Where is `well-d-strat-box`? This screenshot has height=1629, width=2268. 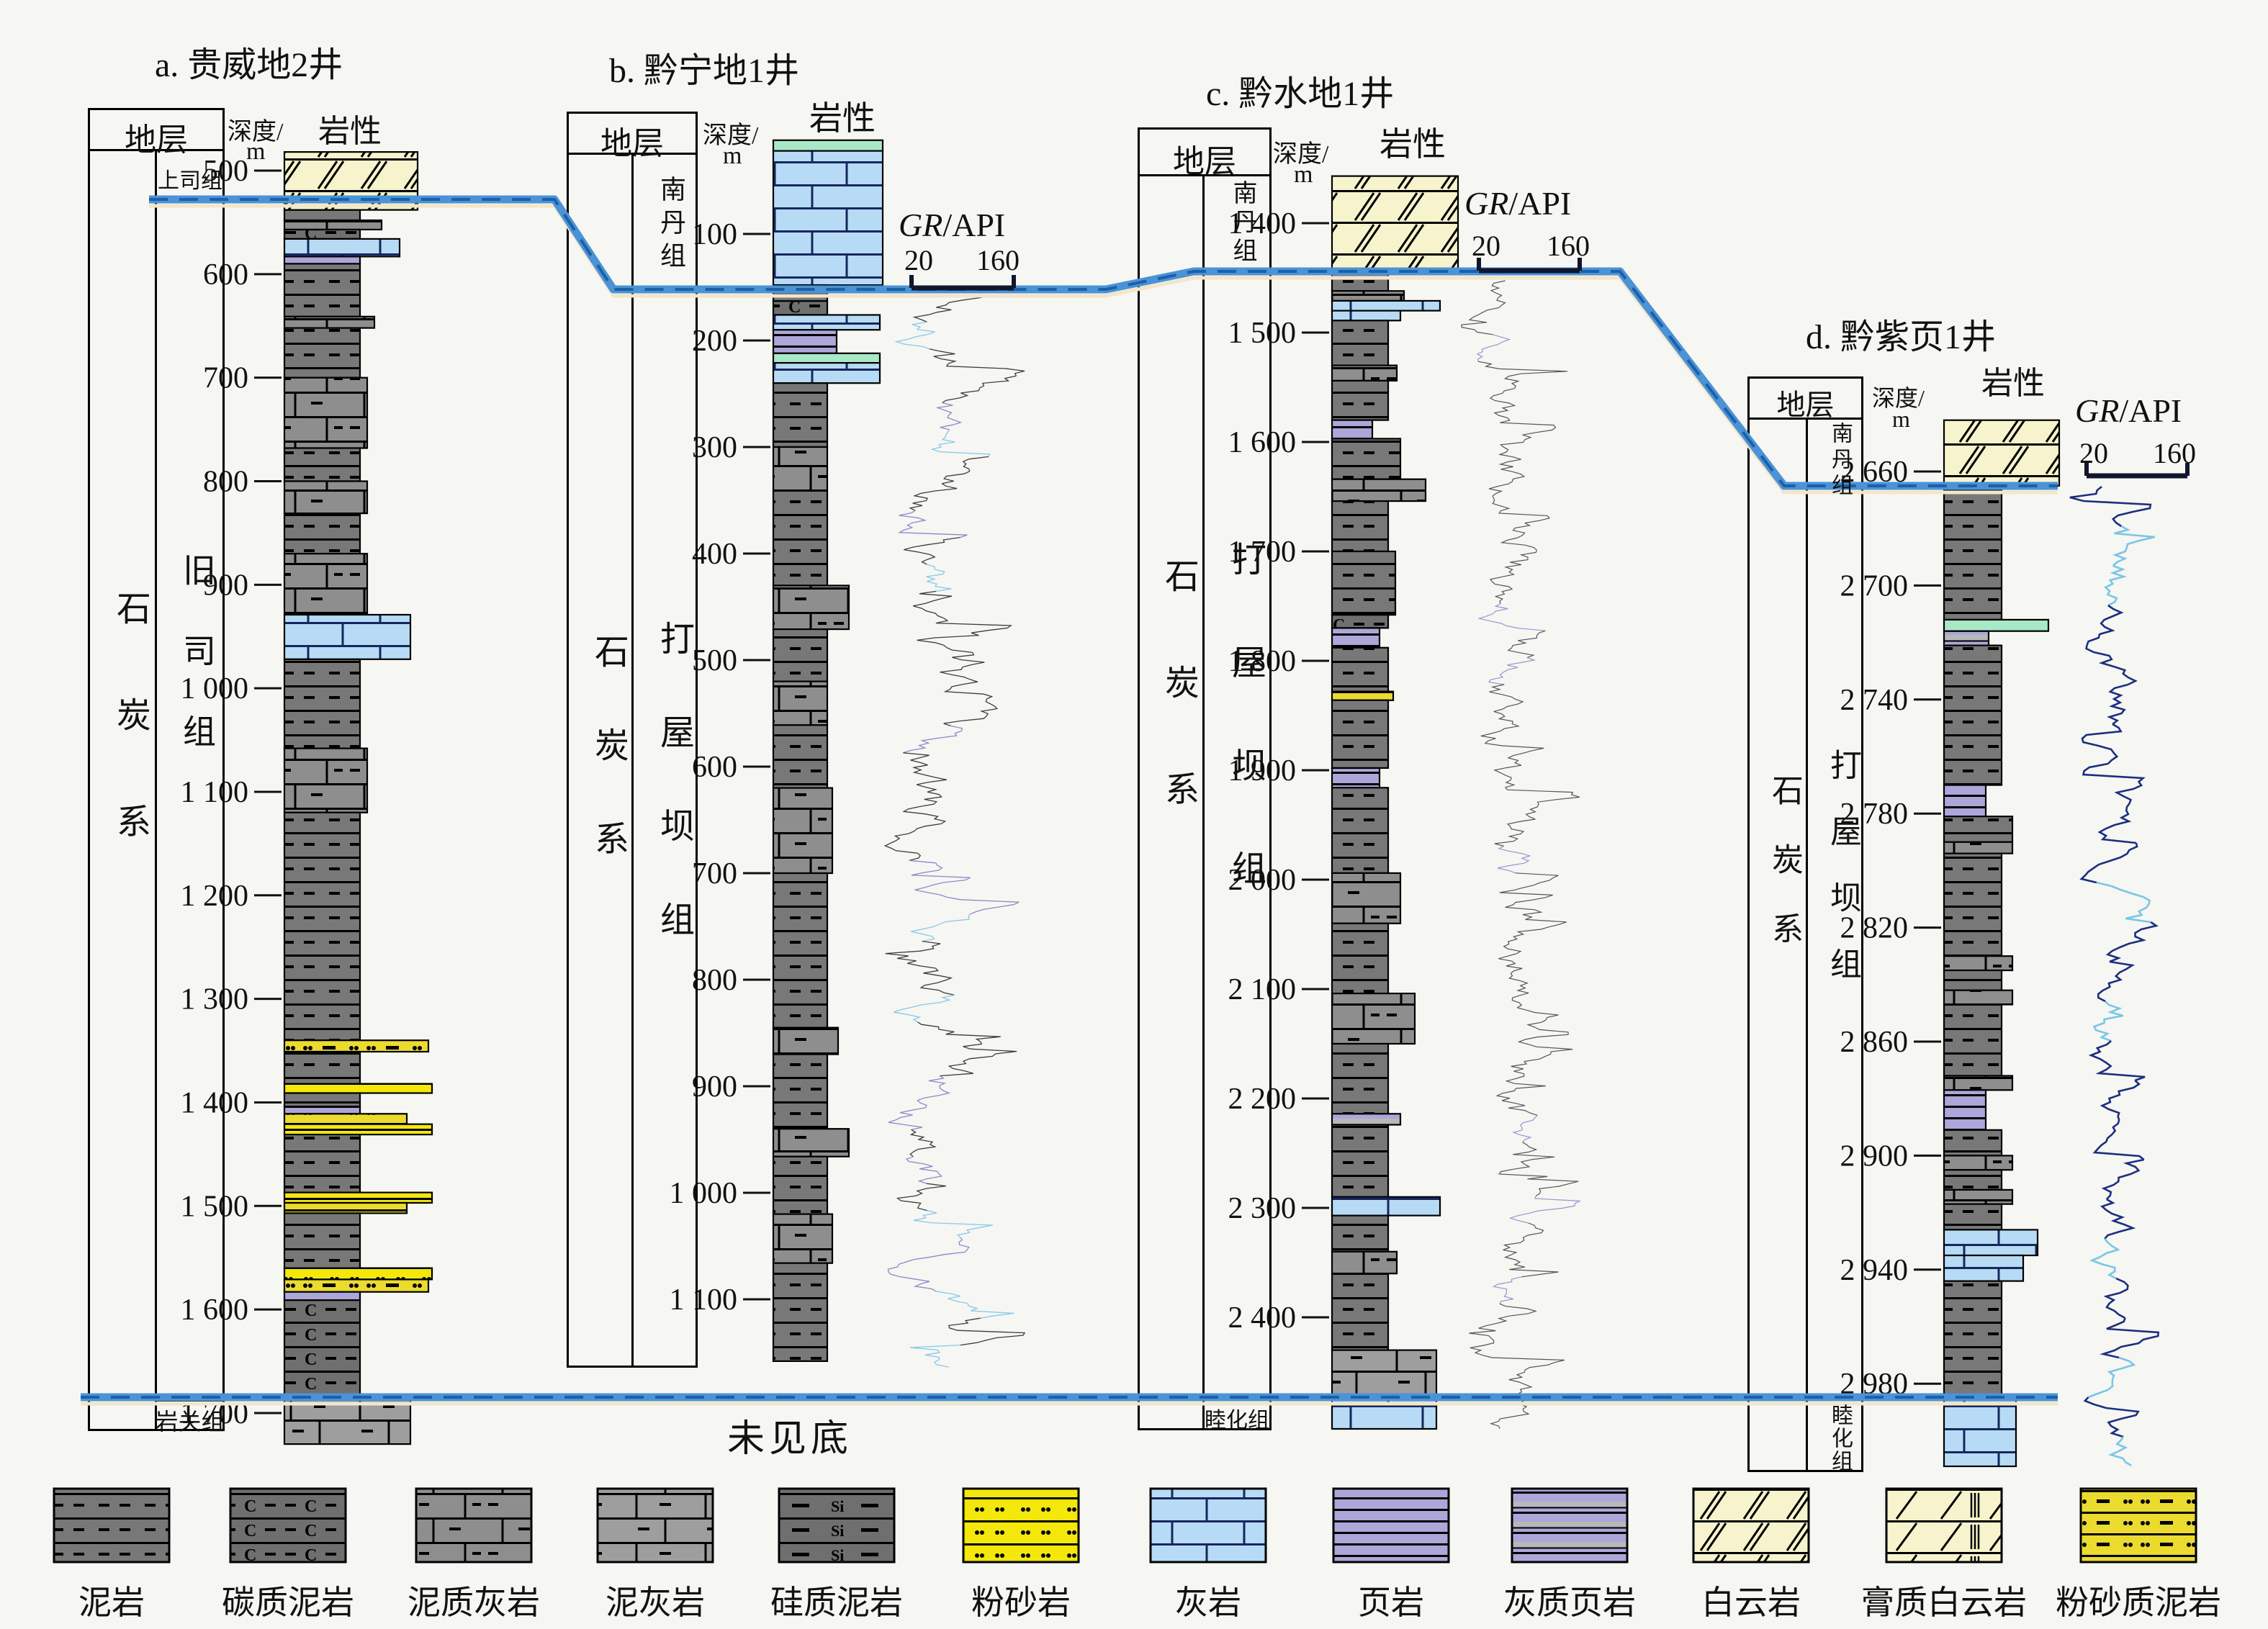
well-d-strat-box is located at coordinates (1805, 924).